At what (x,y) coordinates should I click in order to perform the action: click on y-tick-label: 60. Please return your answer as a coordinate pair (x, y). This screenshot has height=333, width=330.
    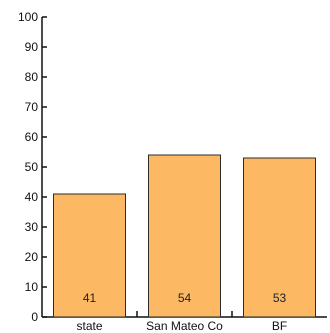
    Looking at the image, I should click on (32, 137).